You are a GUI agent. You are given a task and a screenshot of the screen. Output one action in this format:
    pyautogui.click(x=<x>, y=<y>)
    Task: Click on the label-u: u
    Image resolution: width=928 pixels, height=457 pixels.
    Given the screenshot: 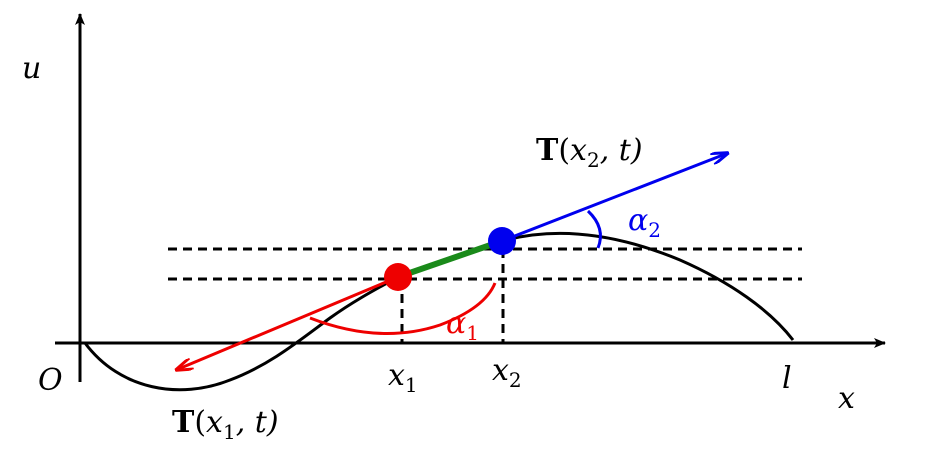 What is the action you would take?
    pyautogui.click(x=31, y=68)
    